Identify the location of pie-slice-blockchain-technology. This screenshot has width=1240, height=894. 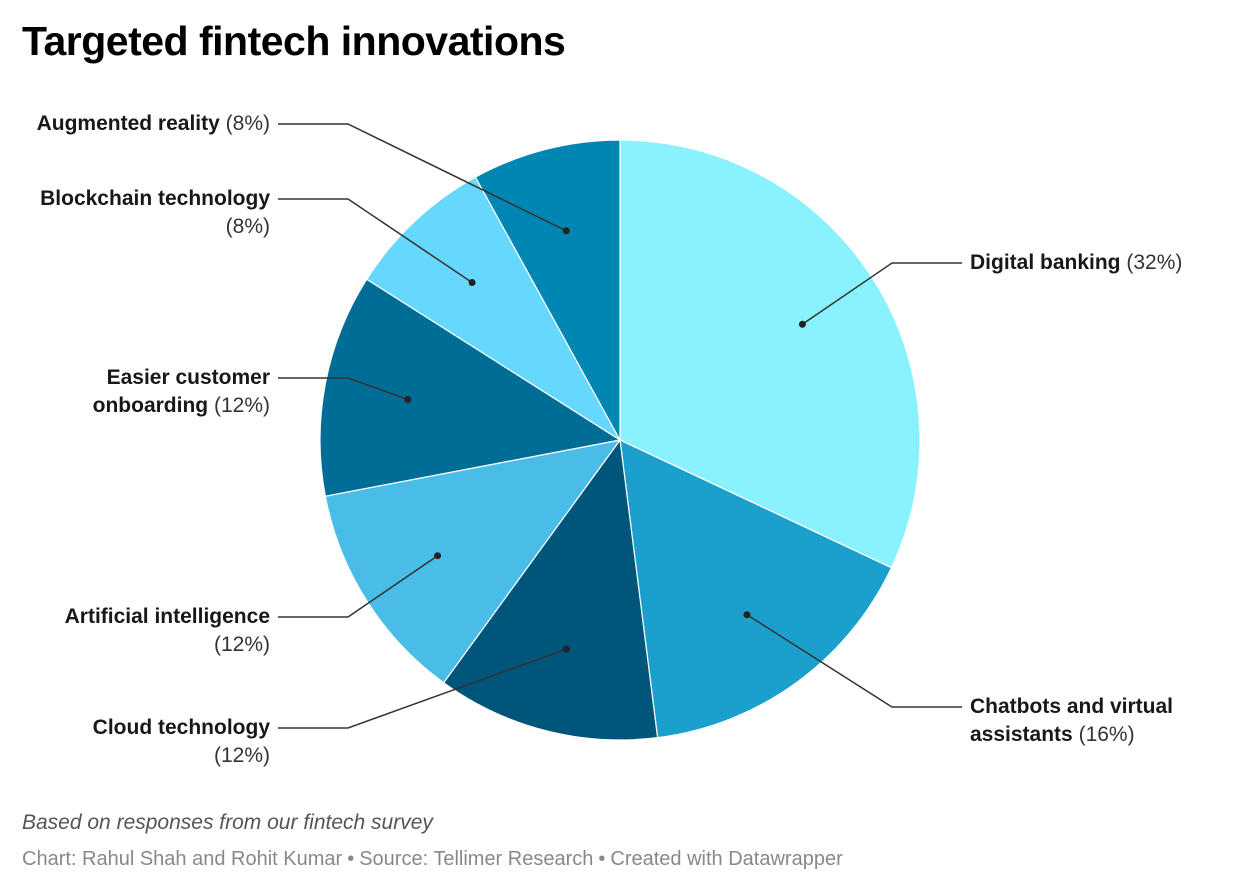
(493, 308).